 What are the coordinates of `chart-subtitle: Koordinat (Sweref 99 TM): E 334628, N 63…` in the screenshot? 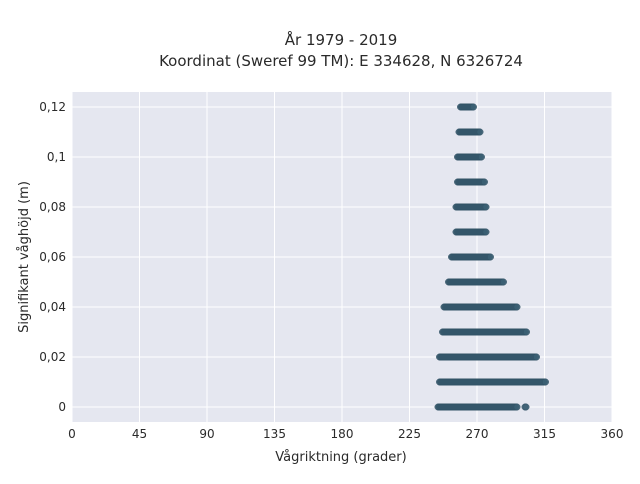 It's located at (341, 61).